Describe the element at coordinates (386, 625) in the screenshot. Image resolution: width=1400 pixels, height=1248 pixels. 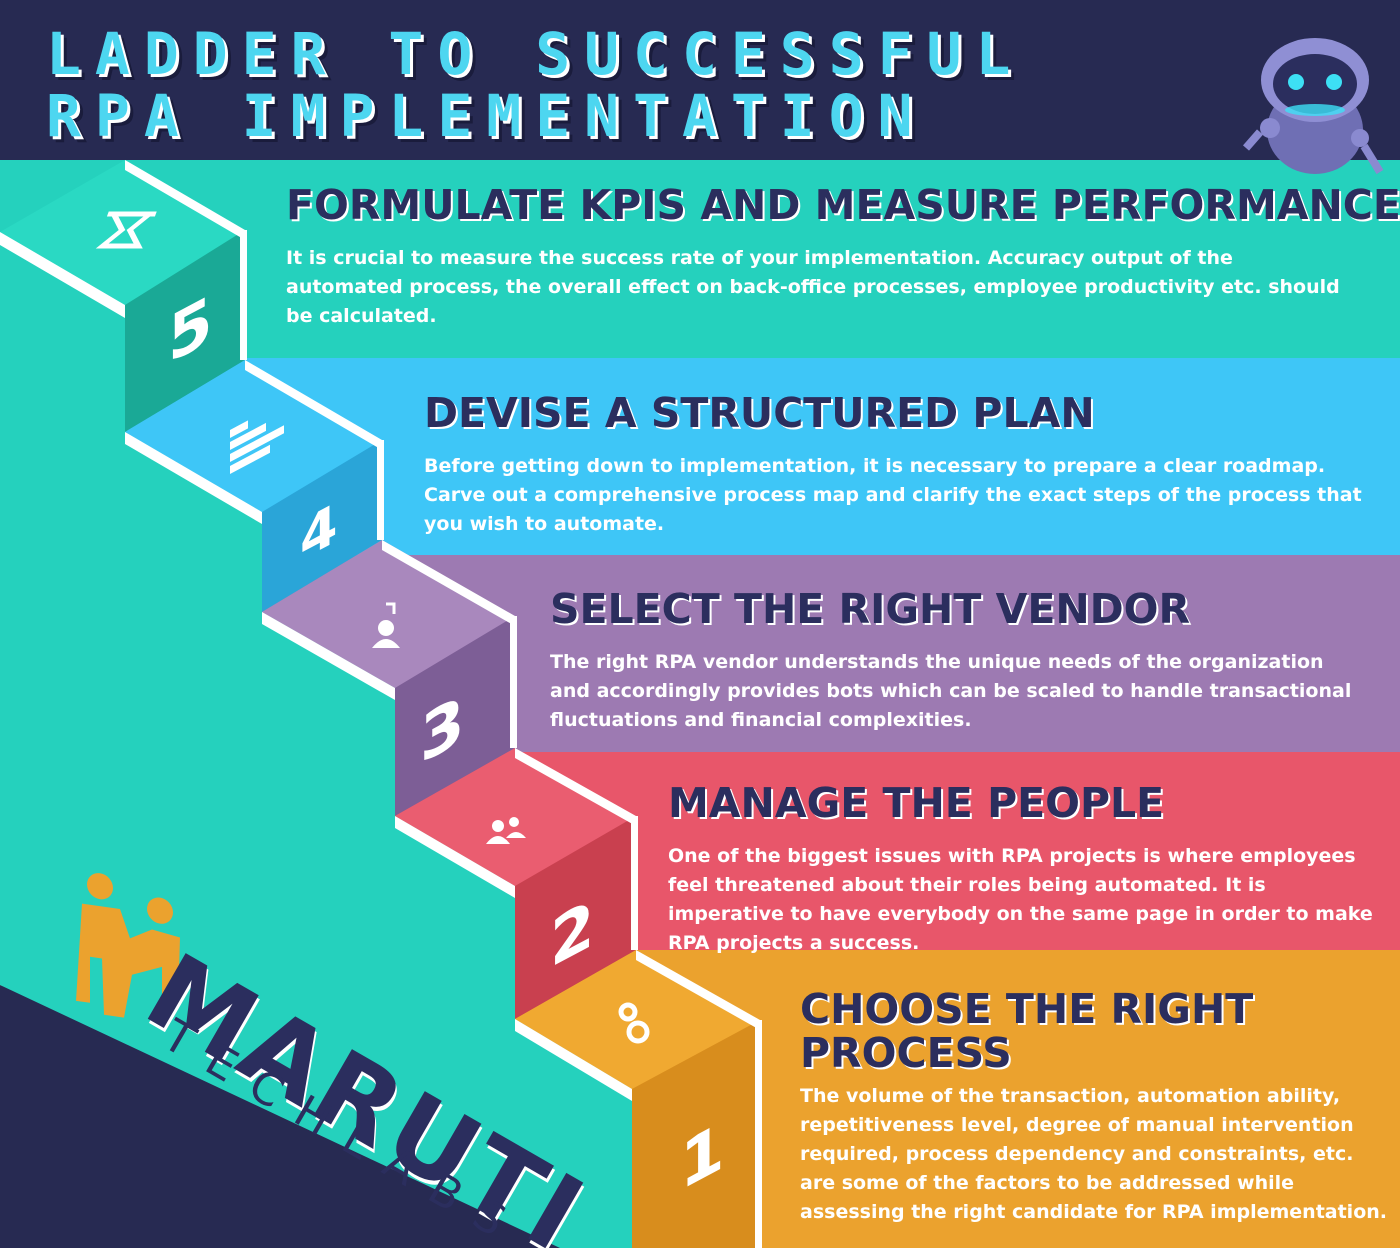
I see `vendor-icon` at that location.